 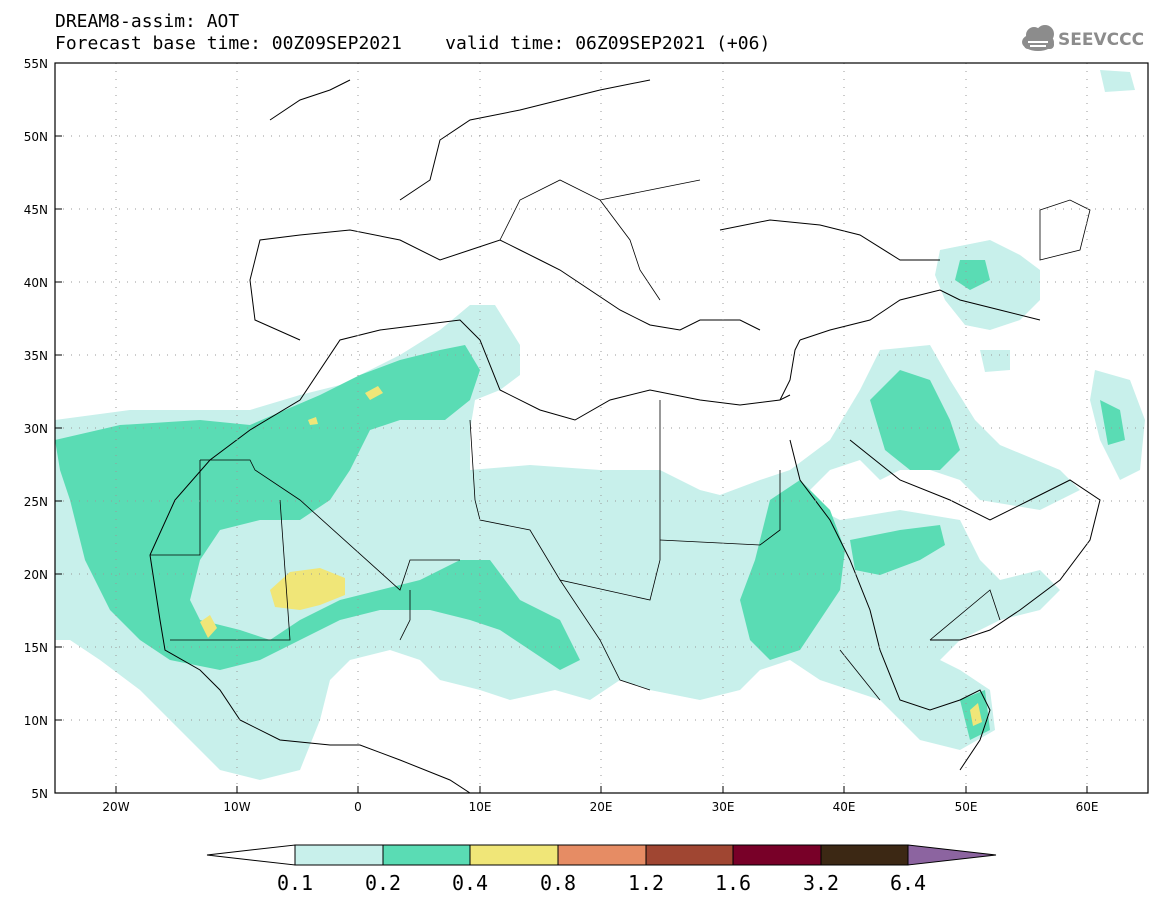 I want to click on lat-label: 30N, so click(x=36, y=429).